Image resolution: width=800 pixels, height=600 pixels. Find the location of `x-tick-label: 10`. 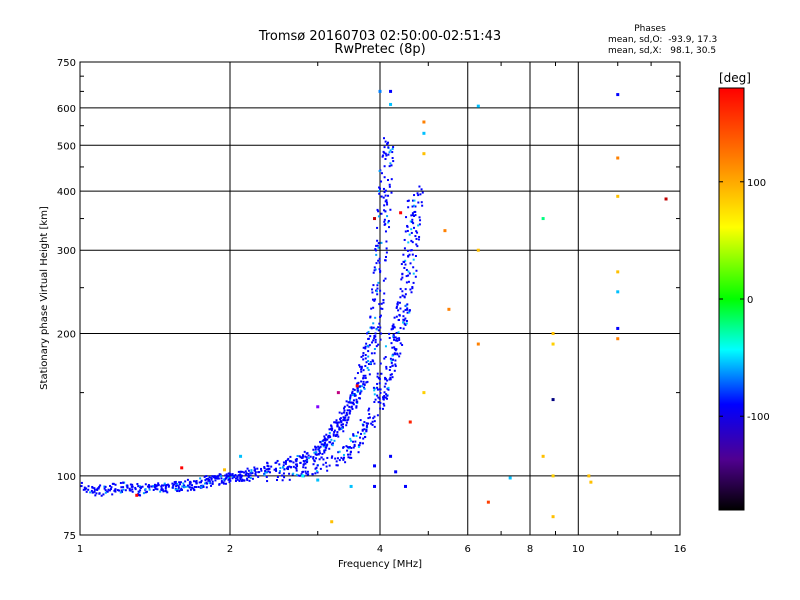

x-tick-label: 10 is located at coordinates (578, 549).